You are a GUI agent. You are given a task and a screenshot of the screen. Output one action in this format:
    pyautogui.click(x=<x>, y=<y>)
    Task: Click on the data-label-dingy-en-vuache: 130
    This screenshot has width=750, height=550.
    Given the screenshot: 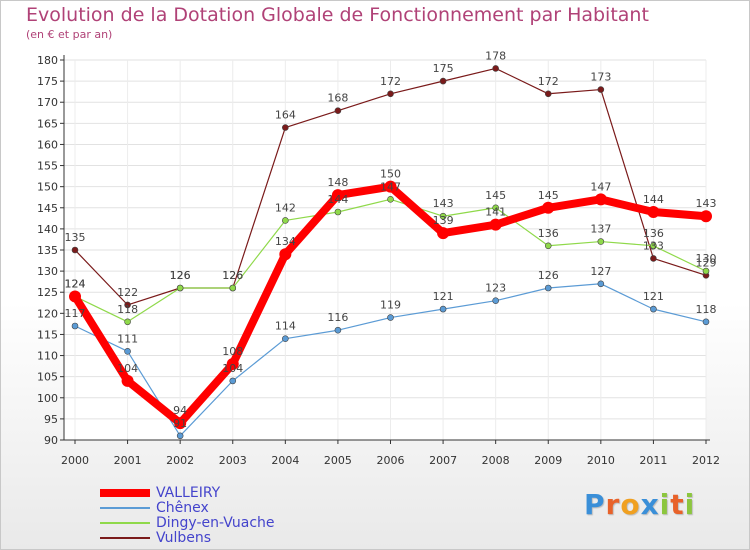 What is the action you would take?
    pyautogui.click(x=706, y=258)
    